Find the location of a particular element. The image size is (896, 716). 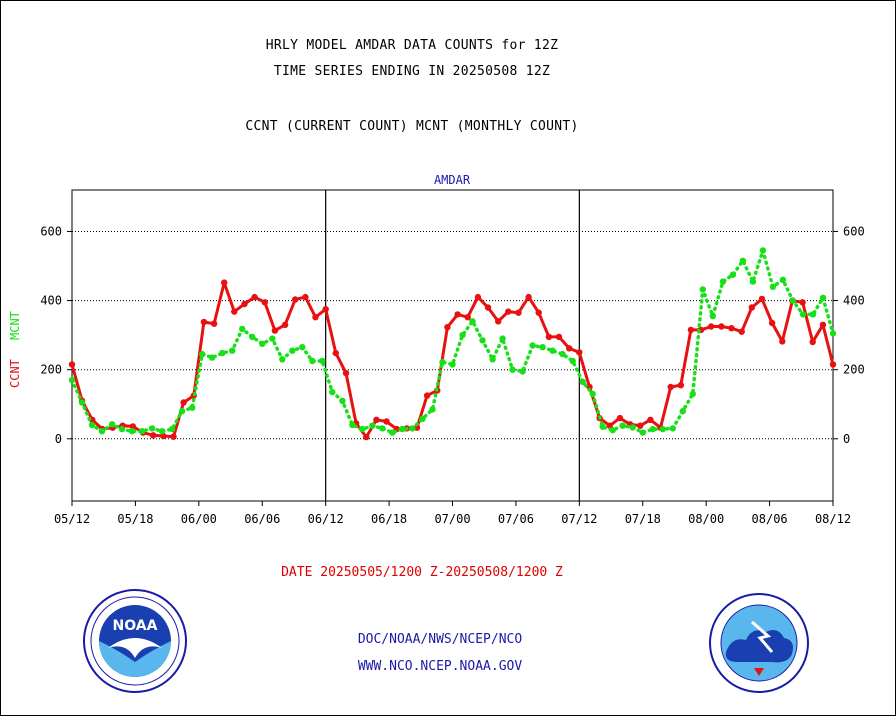

xtick-label: 06/00 is located at coordinates (199, 519).